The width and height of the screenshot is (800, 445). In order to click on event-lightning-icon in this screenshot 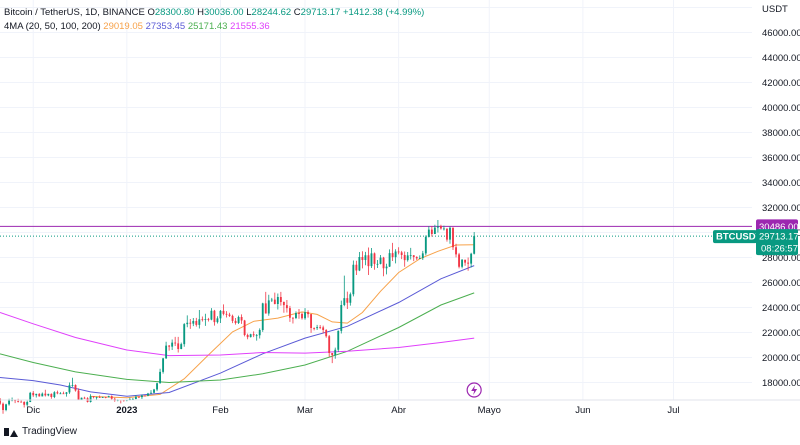, I will do `click(474, 390)`.